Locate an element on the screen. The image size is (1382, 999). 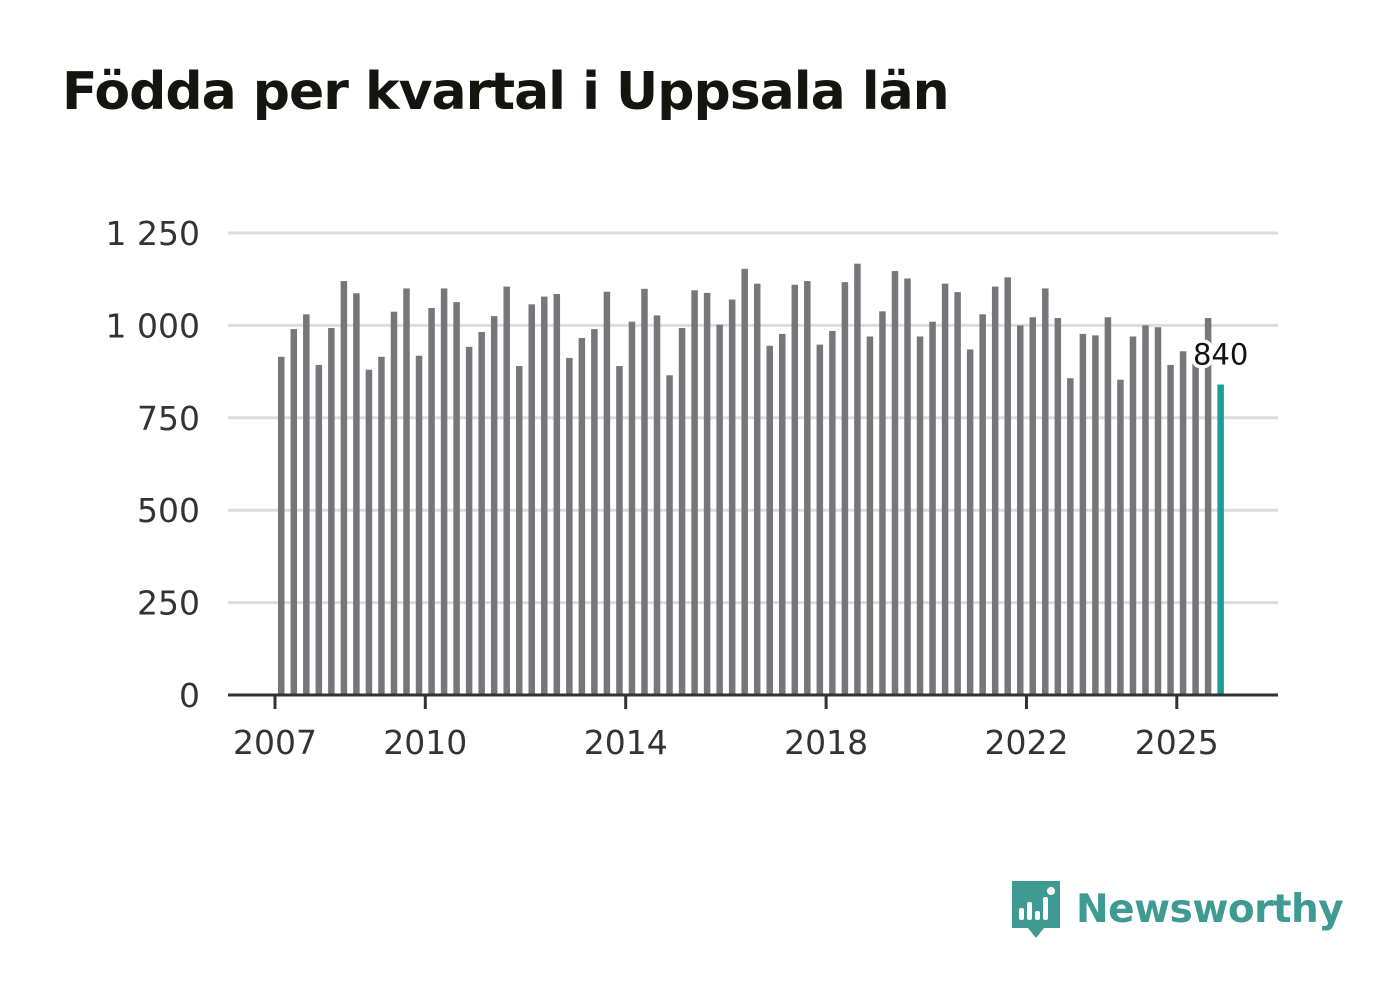
y-axis-labels: 0 250 500 750 1 000 1 250 is located at coordinates (153, 464).